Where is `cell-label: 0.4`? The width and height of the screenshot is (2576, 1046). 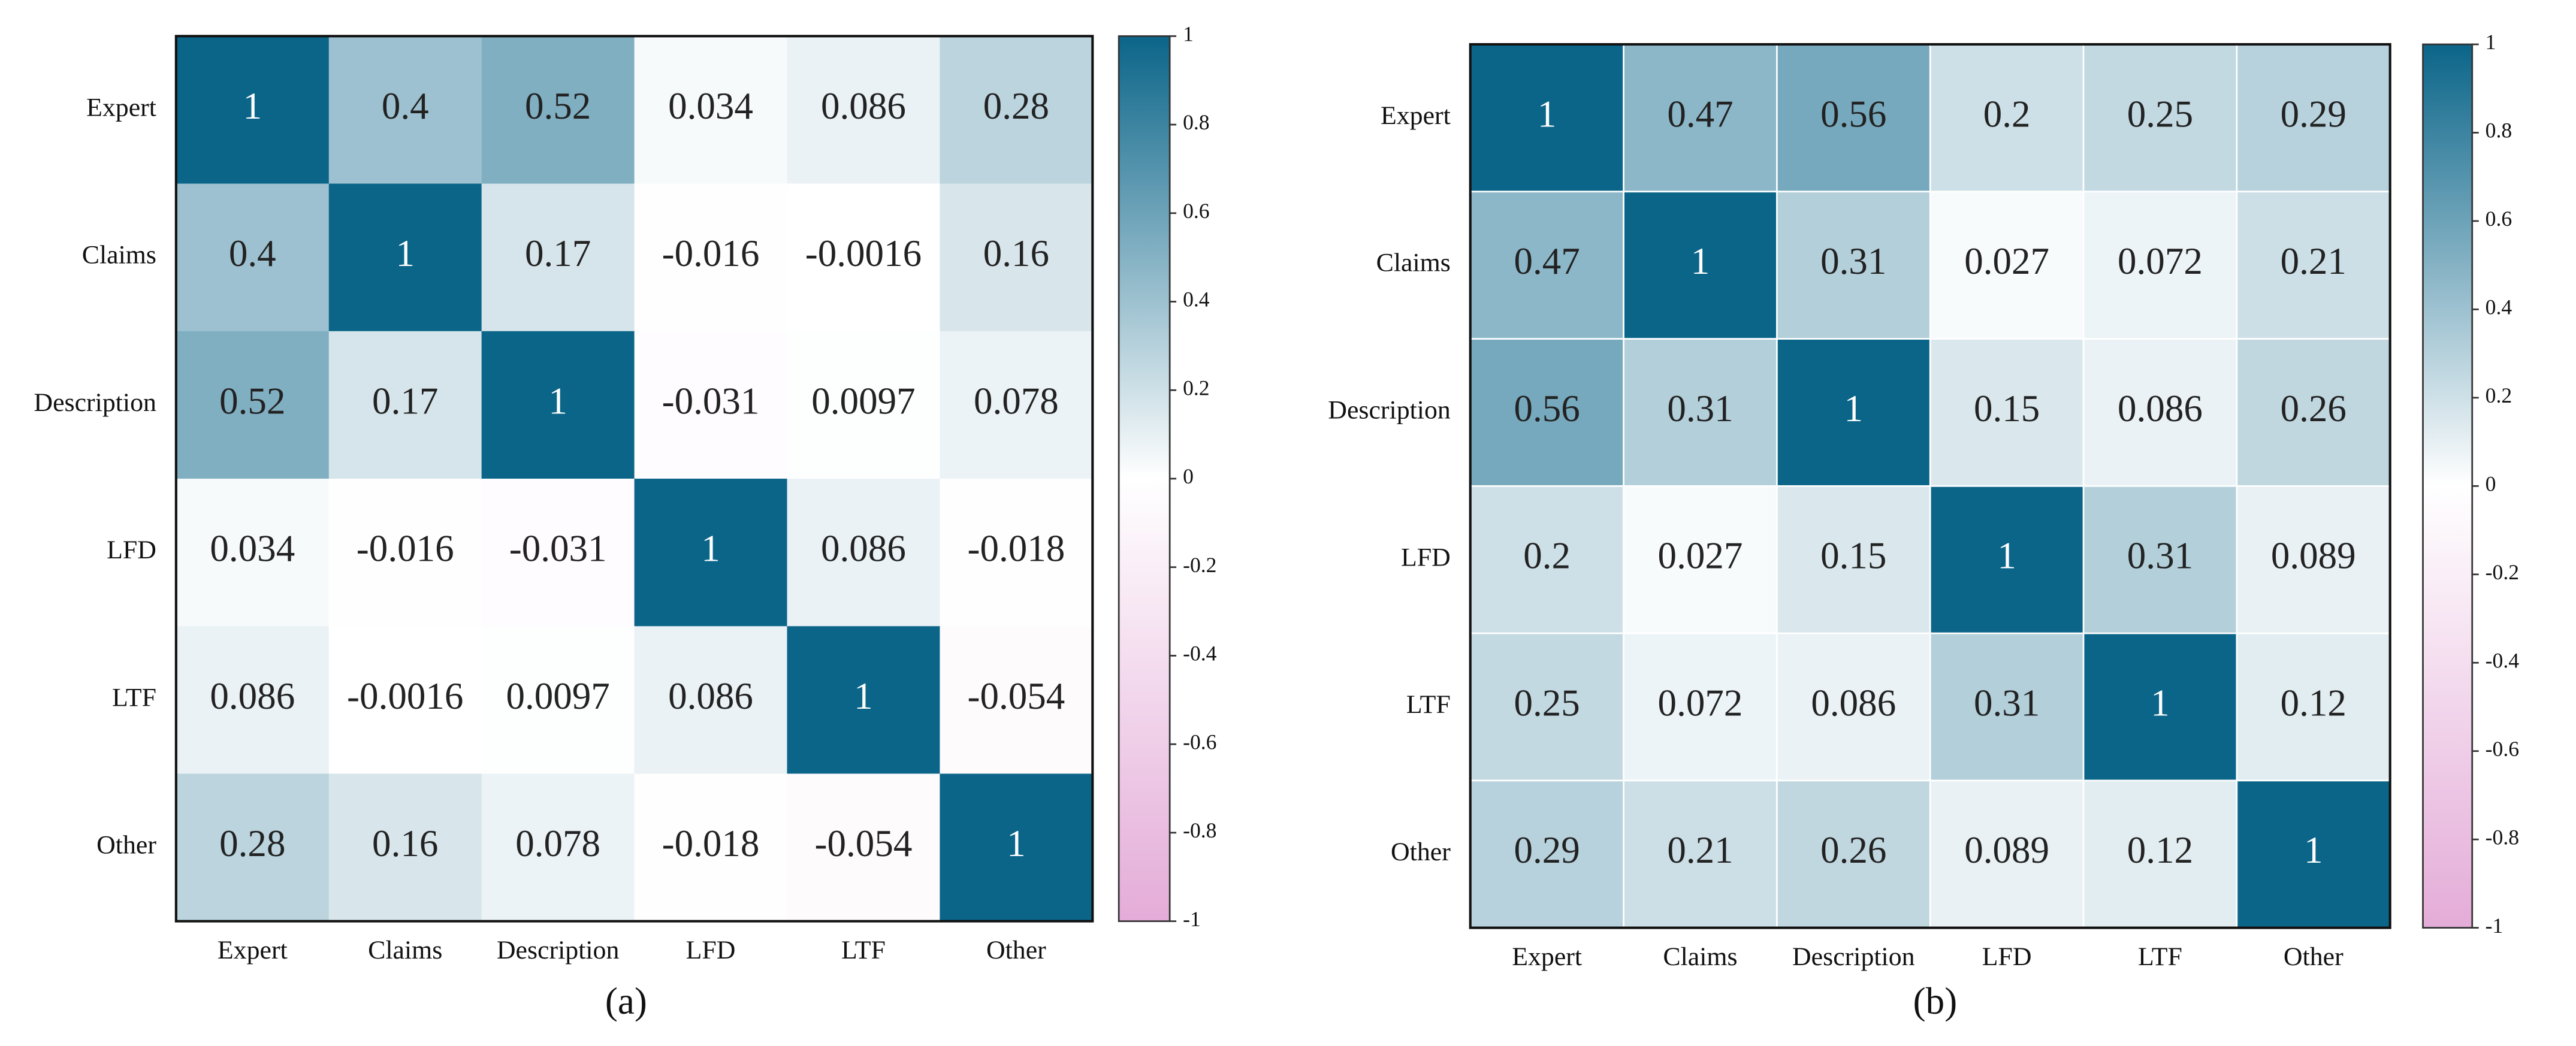 cell-label: 0.4 is located at coordinates (406, 106).